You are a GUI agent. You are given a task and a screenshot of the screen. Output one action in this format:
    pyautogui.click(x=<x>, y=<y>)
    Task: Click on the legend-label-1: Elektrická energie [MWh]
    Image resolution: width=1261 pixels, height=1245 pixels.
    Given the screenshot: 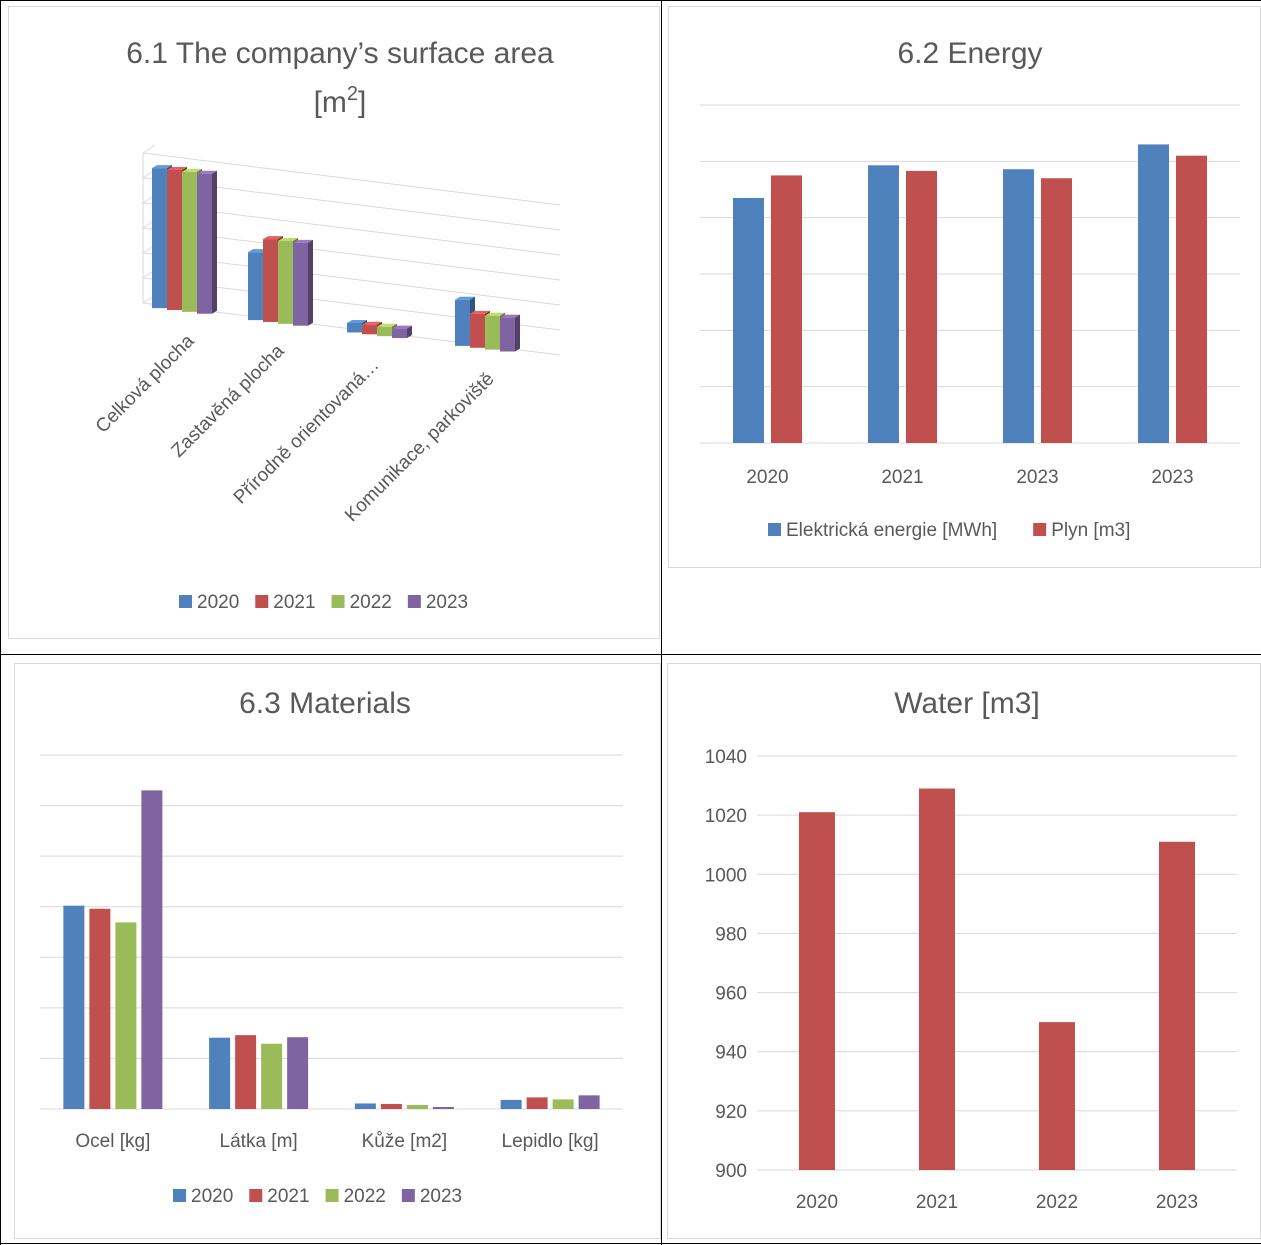 What is the action you would take?
    pyautogui.click(x=891, y=530)
    